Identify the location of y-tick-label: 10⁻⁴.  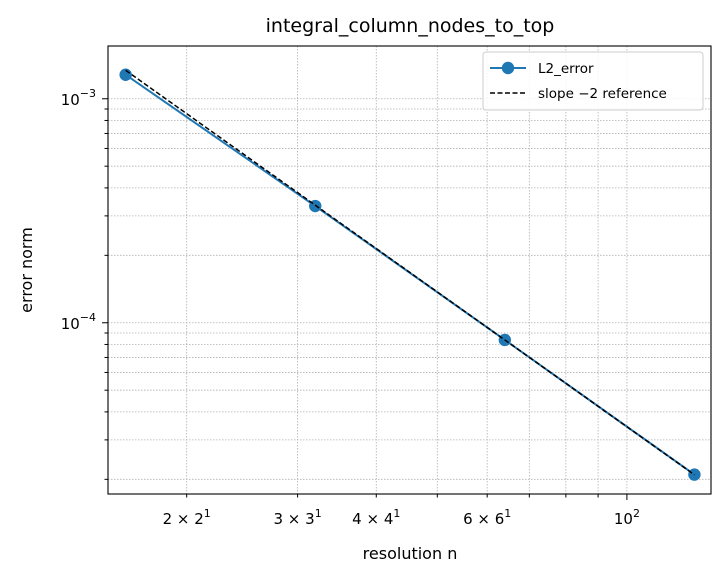
(78, 322).